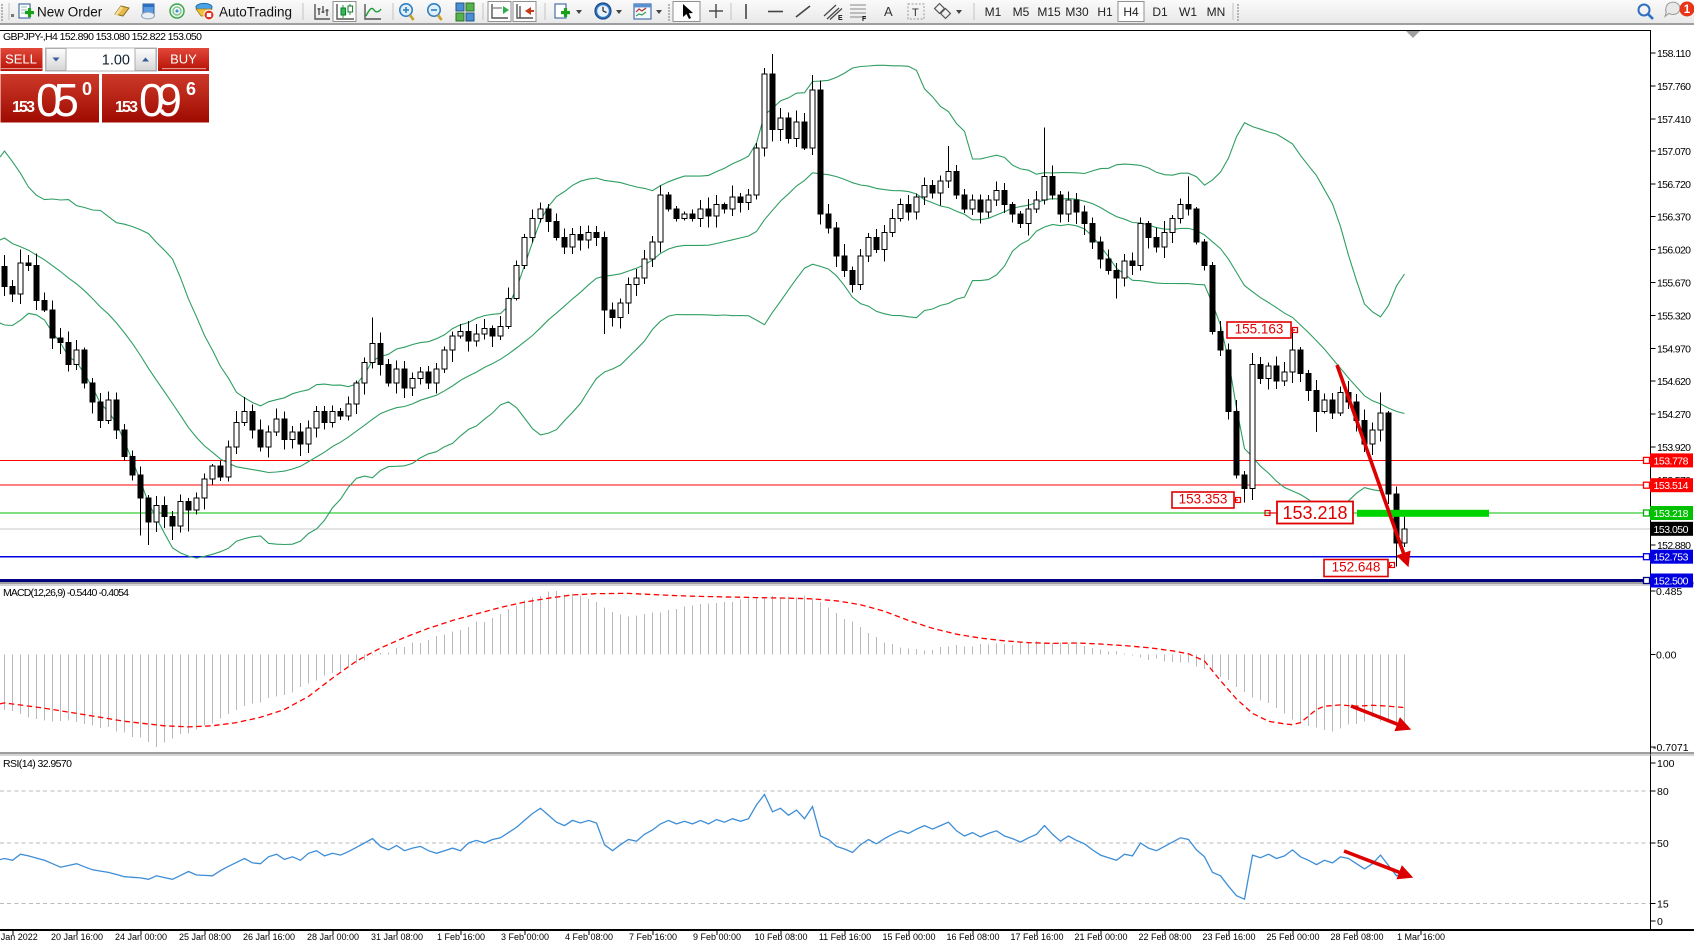 Image resolution: width=1694 pixels, height=941 pixels. Describe the element at coordinates (57, 100) in the screenshot. I see `svg-text: 05` at that location.